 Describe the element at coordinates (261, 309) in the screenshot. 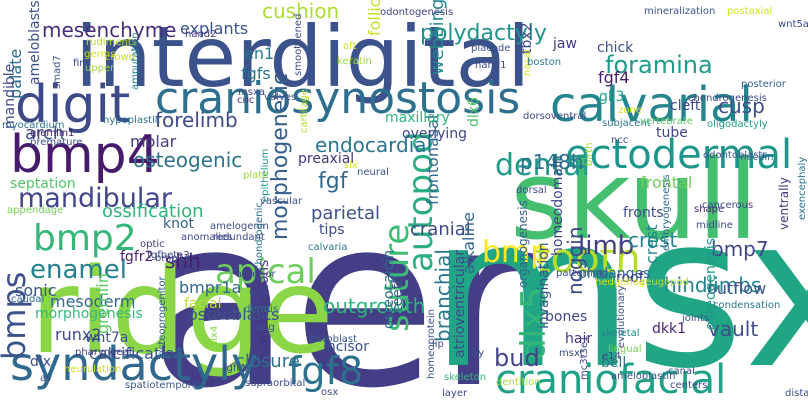

I see `word-dermis: dermis` at that location.